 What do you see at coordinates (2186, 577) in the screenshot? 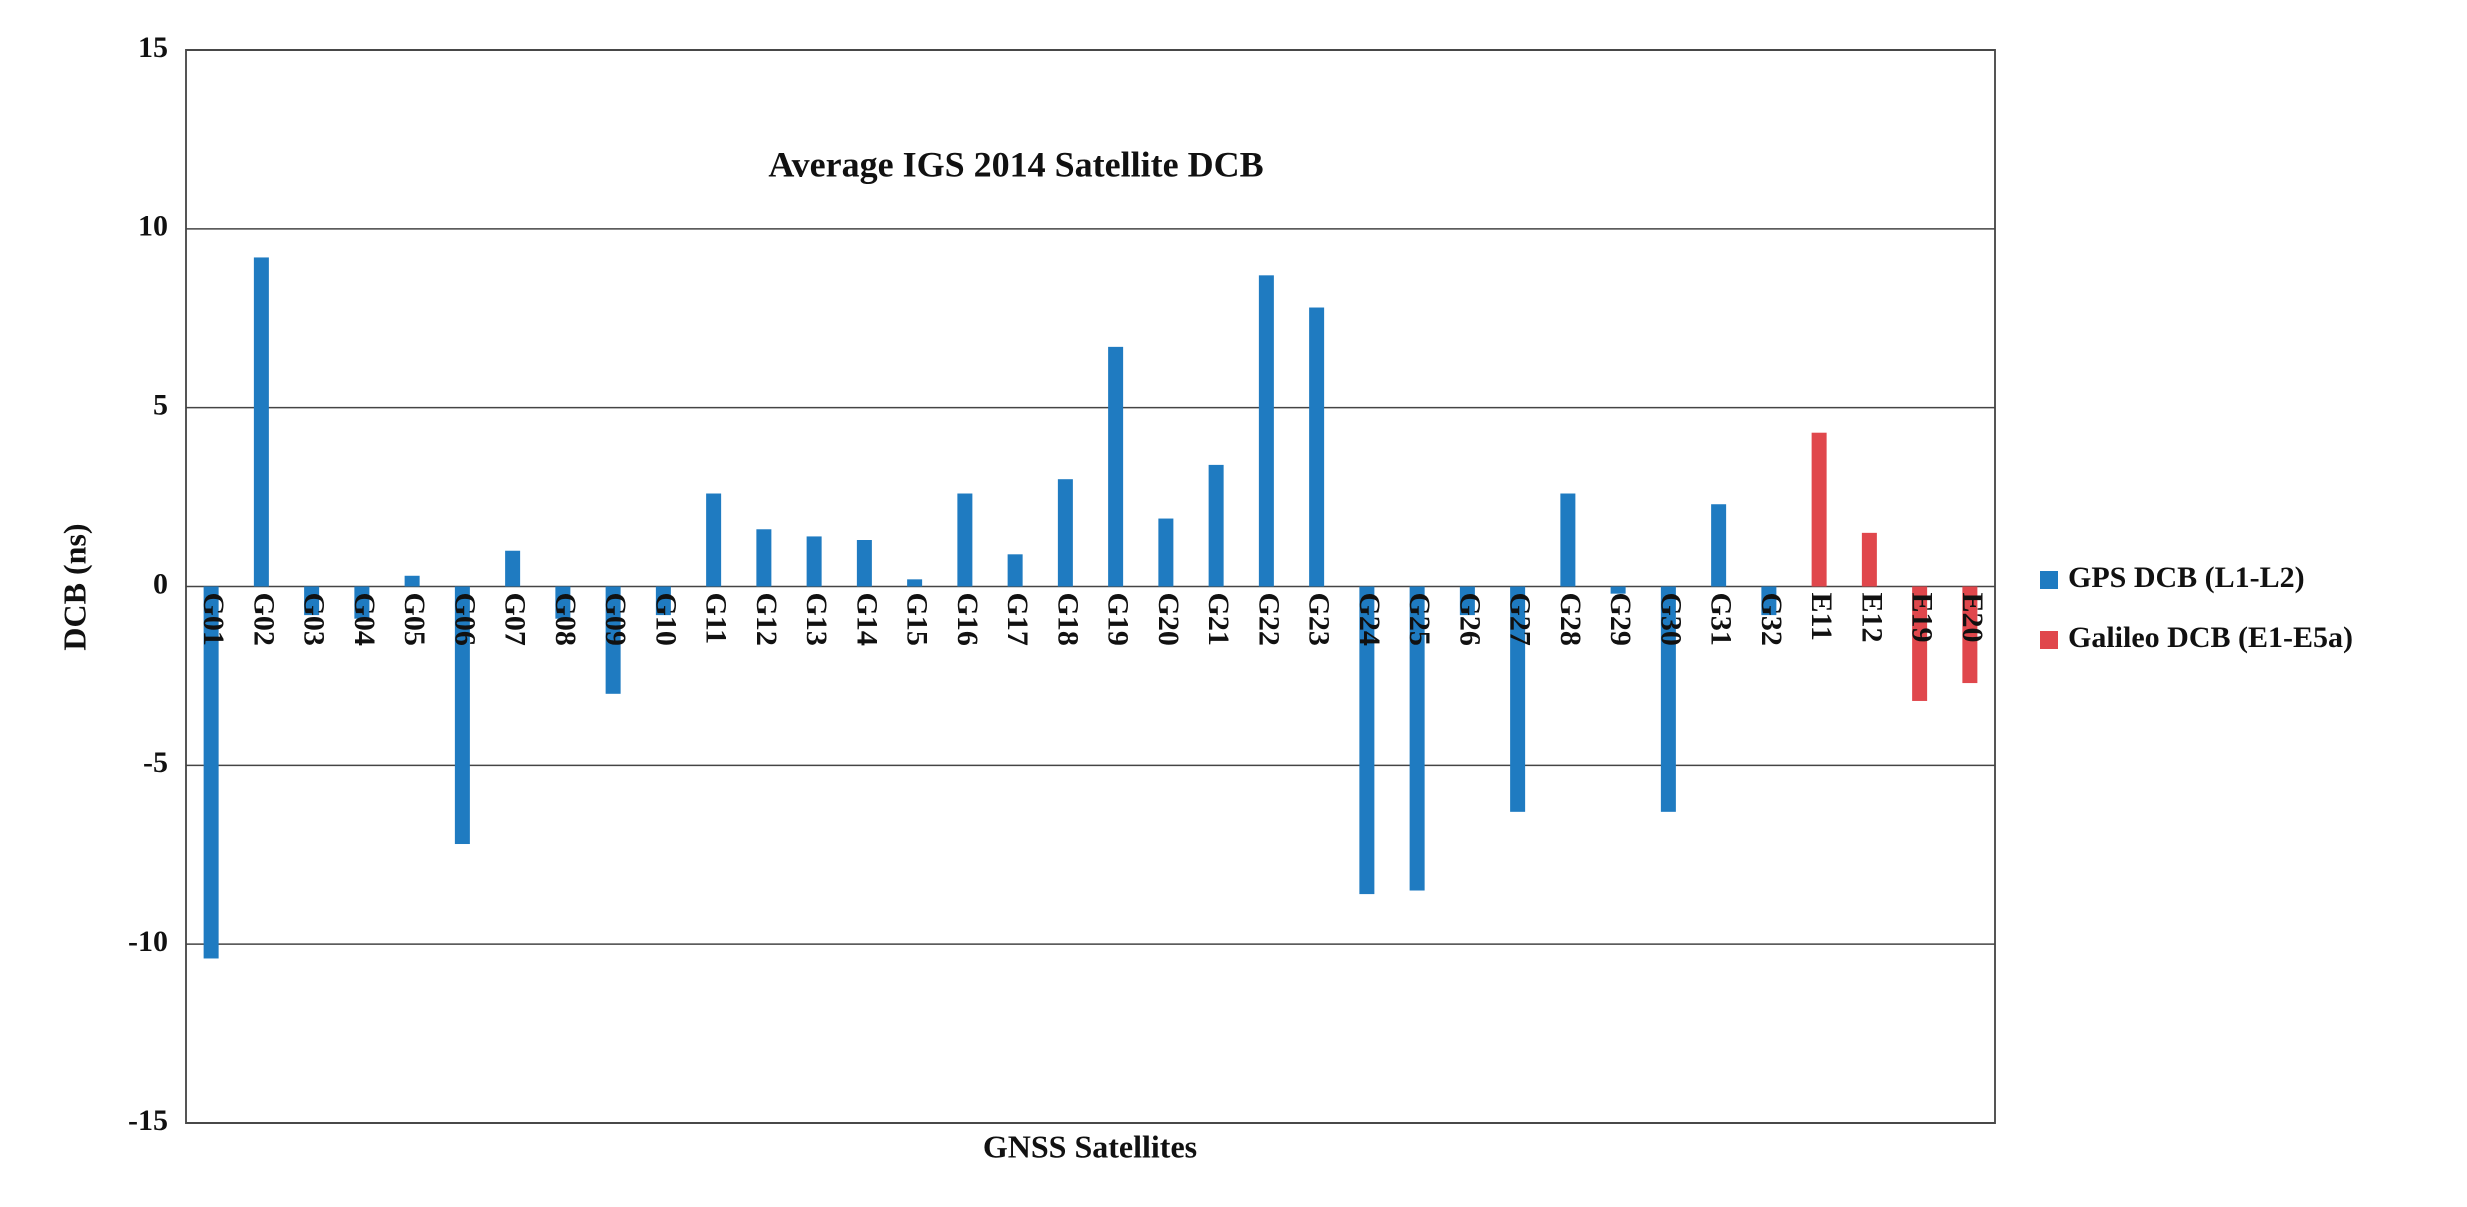
I see `legend-label: GPS DCB (L1-L2)` at bounding box center [2186, 577].